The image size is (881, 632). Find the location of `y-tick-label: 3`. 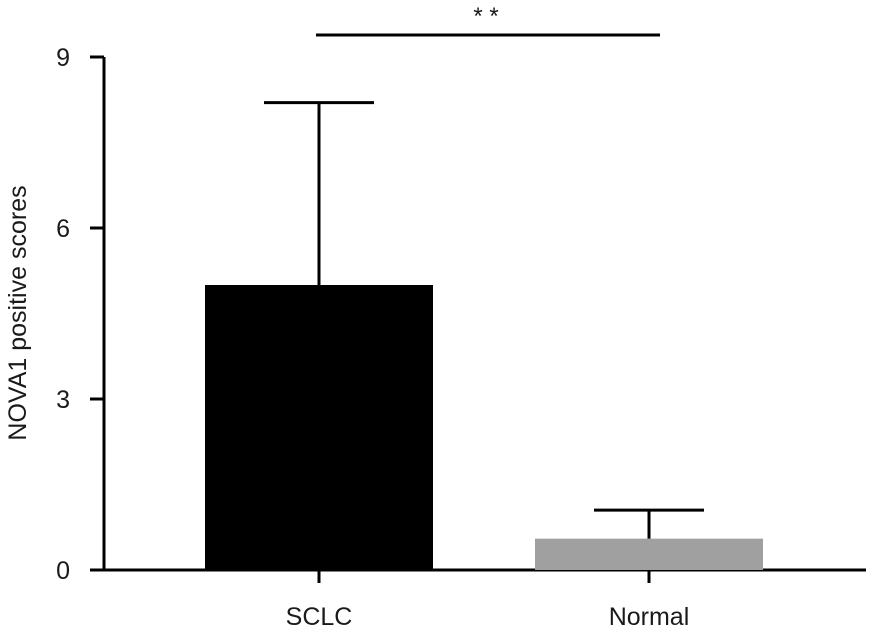

y-tick-label: 3 is located at coordinates (63, 400).